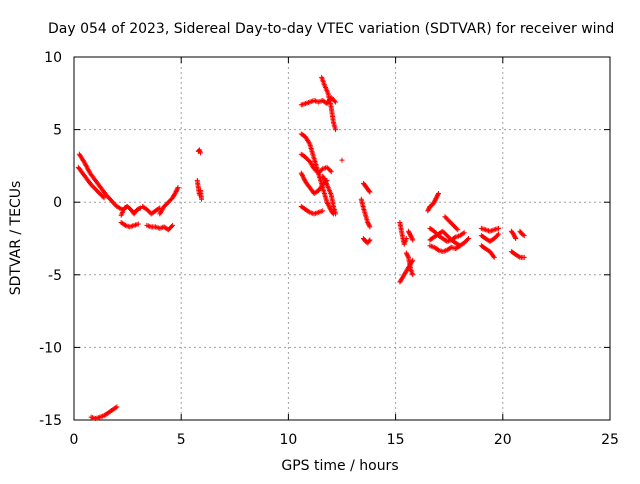 The height and width of the screenshot is (484, 640). What do you see at coordinates (53, 58) in the screenshot?
I see `y-tick-label-0: 10` at bounding box center [53, 58].